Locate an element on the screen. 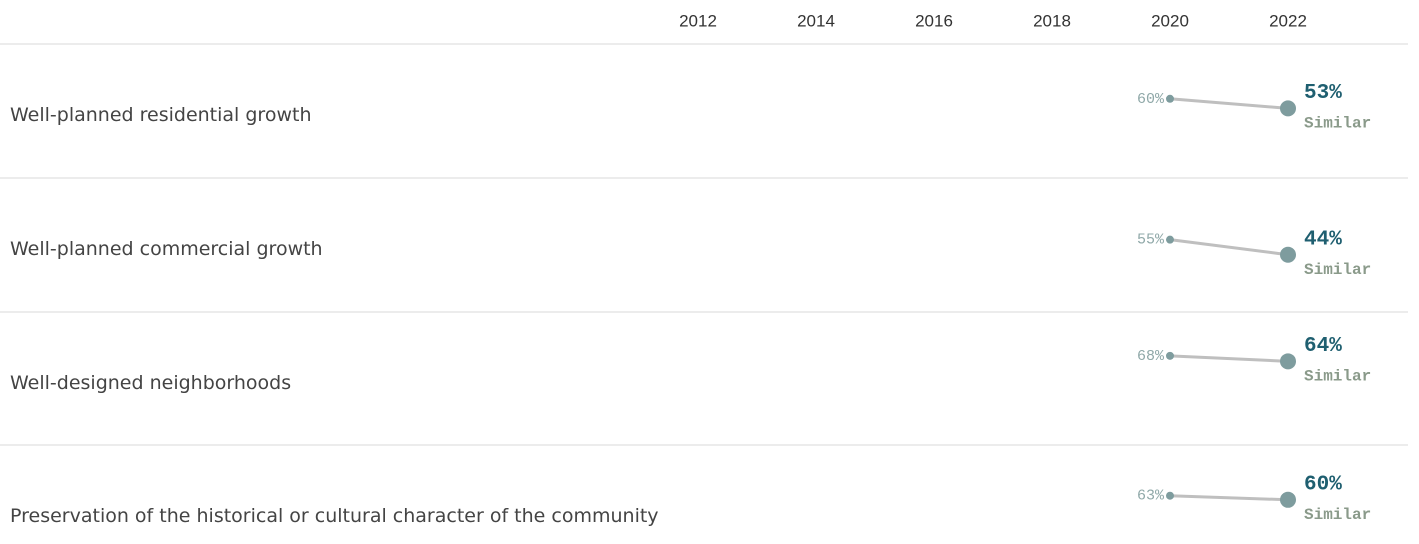 The width and height of the screenshot is (1419, 544). past-value-label: 55% is located at coordinates (1151, 240).